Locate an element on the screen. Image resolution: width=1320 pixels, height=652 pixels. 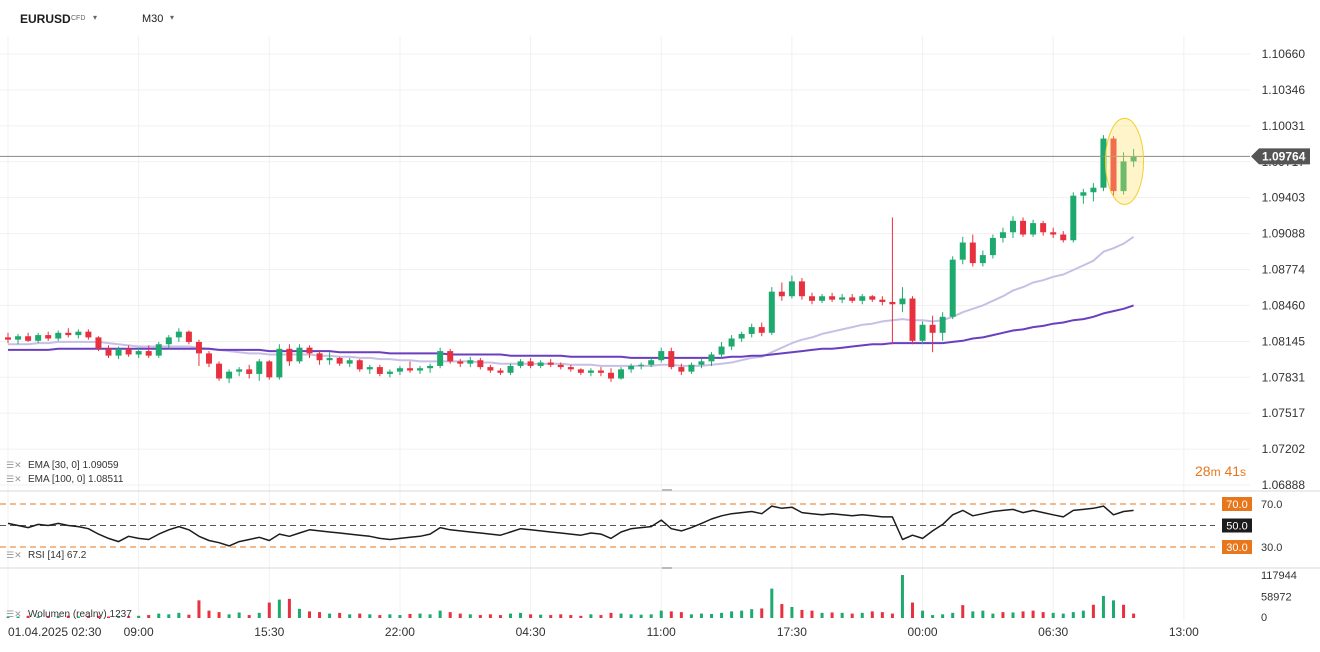
ema30-legend: ☰✕ EMA [30, 0] 1.09059 is located at coordinates (62, 465).